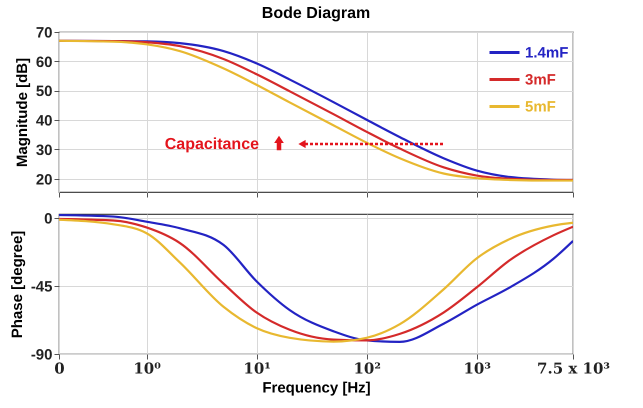 The image size is (643, 408). I want to click on y-tick-label: 20, so click(44, 179).